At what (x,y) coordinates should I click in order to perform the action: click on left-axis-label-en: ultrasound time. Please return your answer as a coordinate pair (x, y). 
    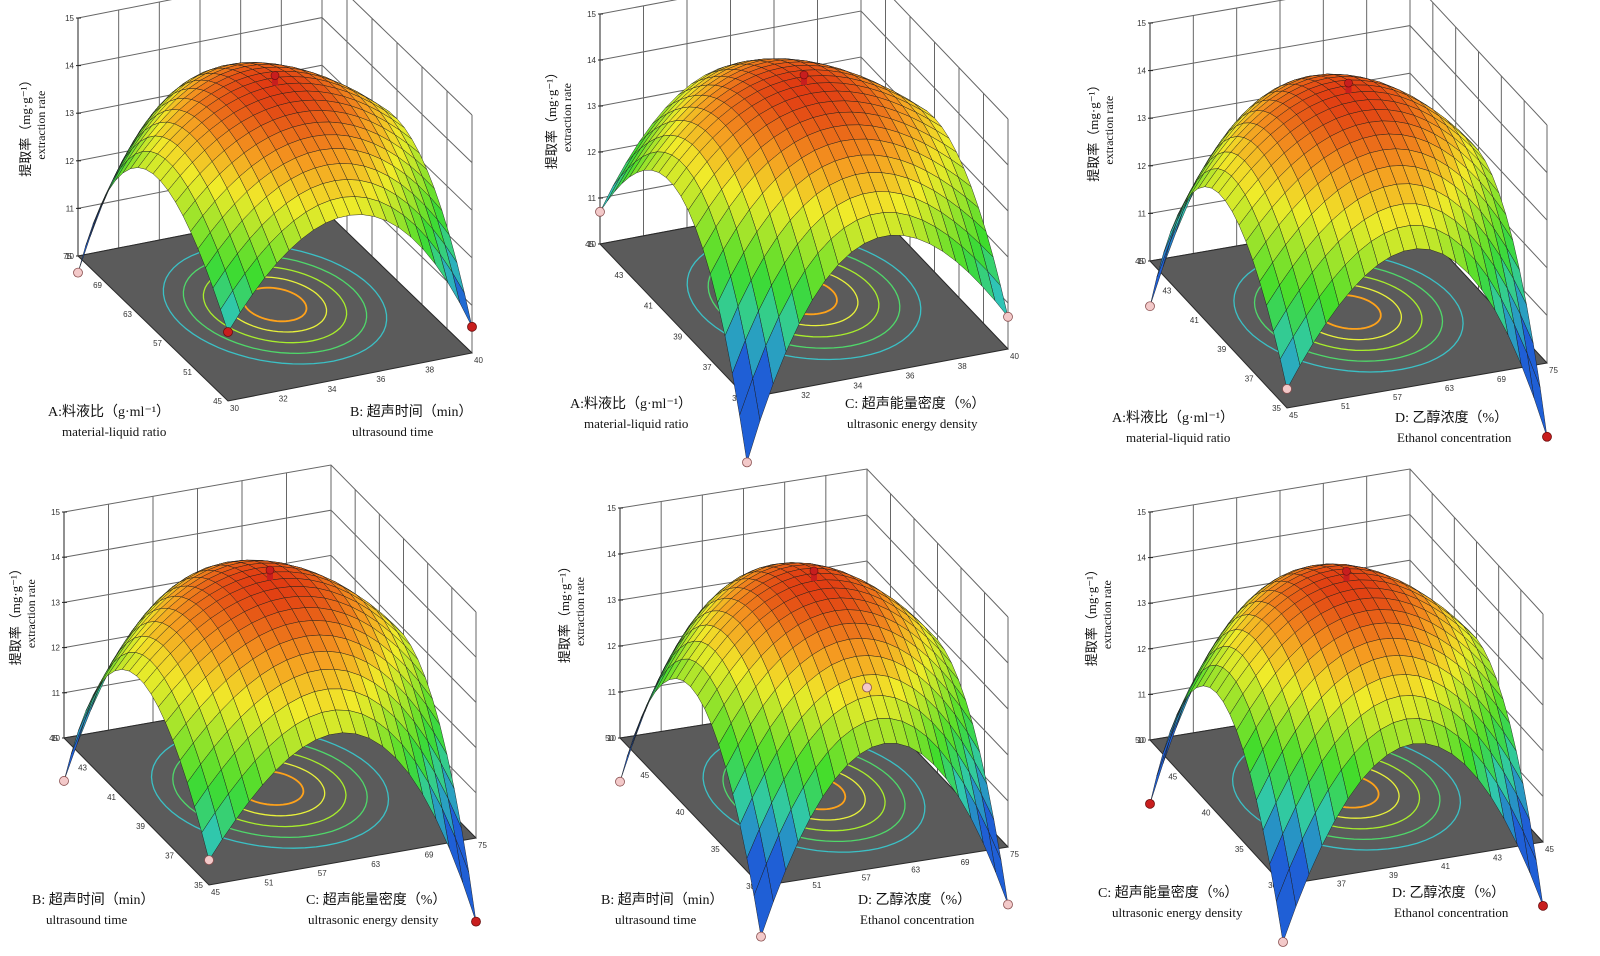
    Looking at the image, I should click on (655, 919).